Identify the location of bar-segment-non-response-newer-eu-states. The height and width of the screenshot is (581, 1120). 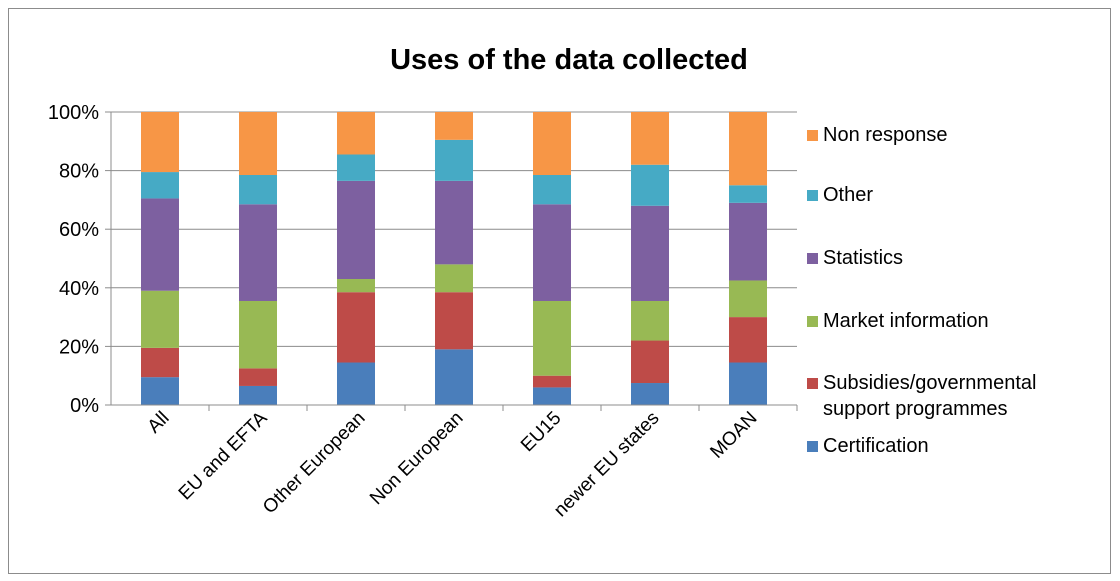
(650, 138).